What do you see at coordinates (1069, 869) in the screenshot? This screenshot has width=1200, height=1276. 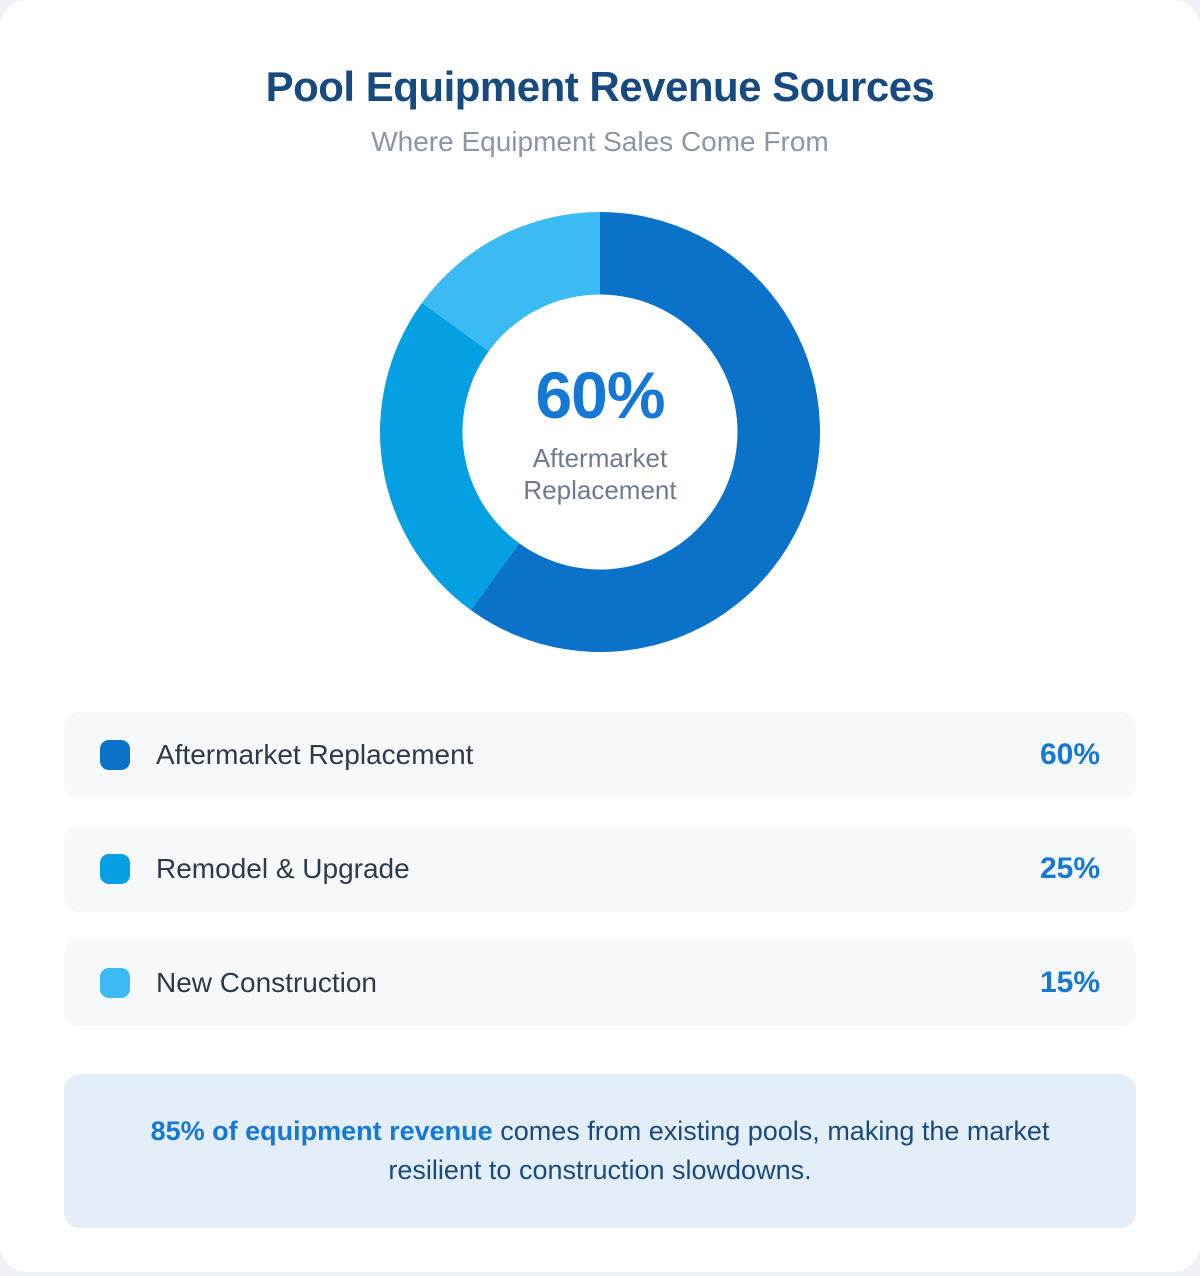 I see `legend-value: 25%` at bounding box center [1069, 869].